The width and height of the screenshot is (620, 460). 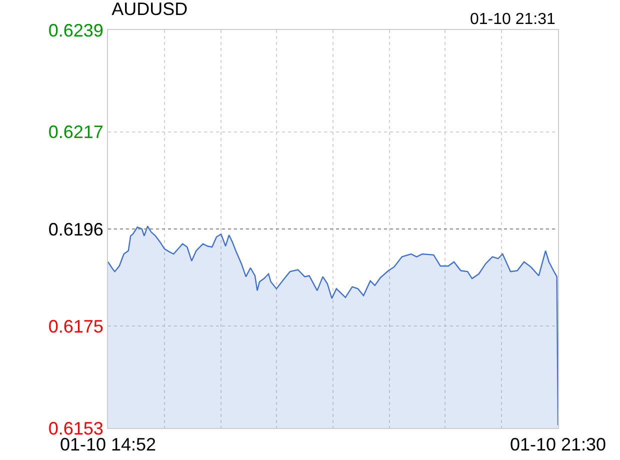 What do you see at coordinates (558, 444) in the screenshot?
I see `x-tick-label: 01-10 21:30` at bounding box center [558, 444].